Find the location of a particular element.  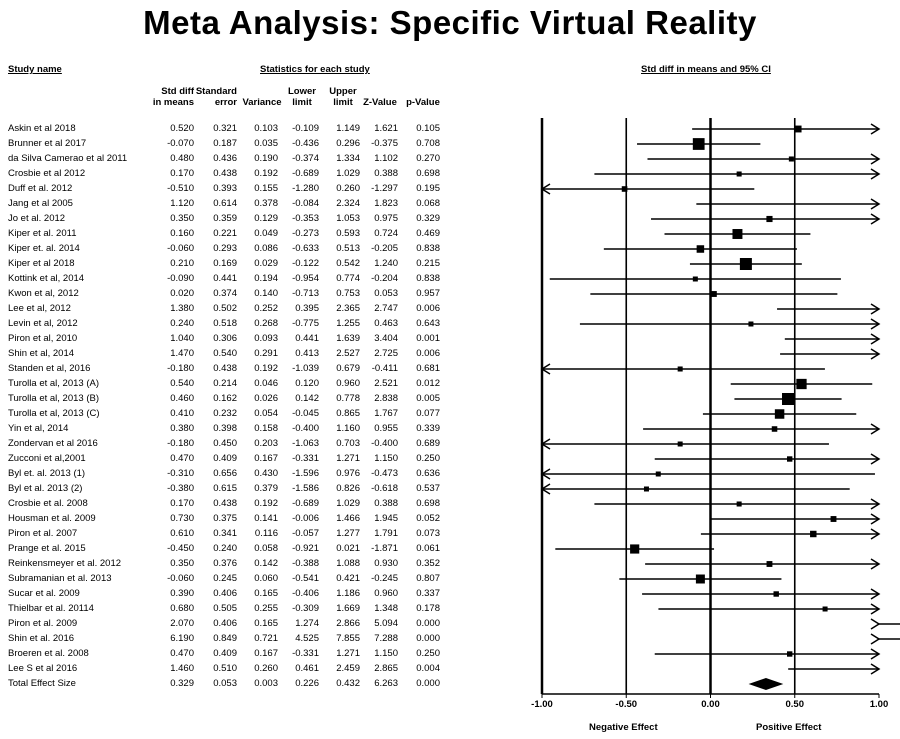

cell-p-value: 0.689 is located at coordinates (428, 443).